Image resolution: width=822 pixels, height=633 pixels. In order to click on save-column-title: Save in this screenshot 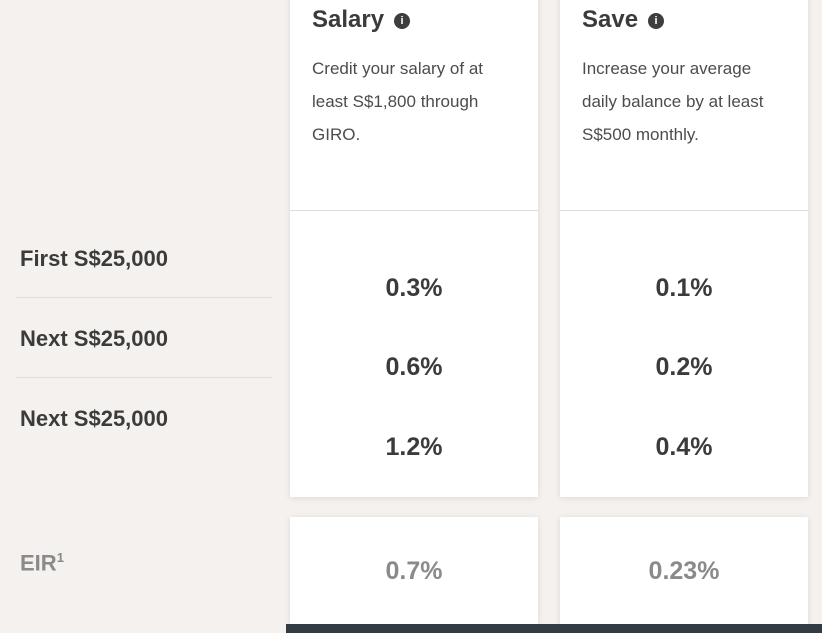, I will do `click(610, 19)`.